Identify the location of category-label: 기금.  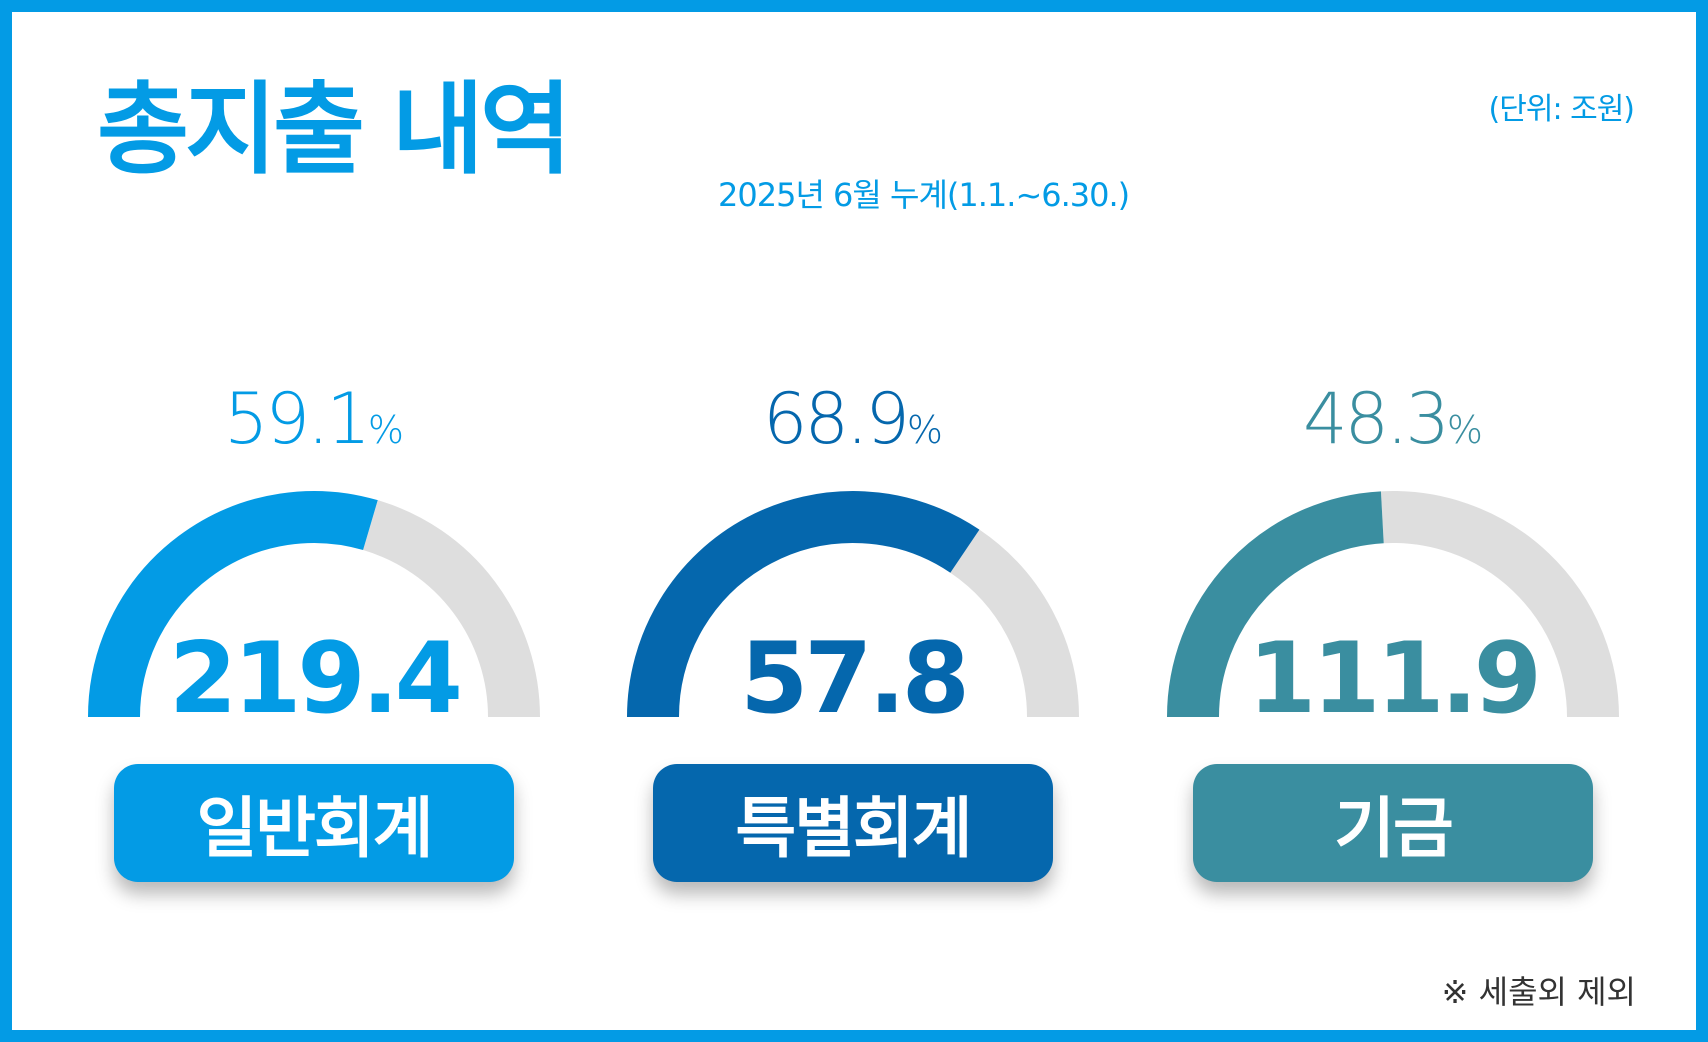
(1393, 828).